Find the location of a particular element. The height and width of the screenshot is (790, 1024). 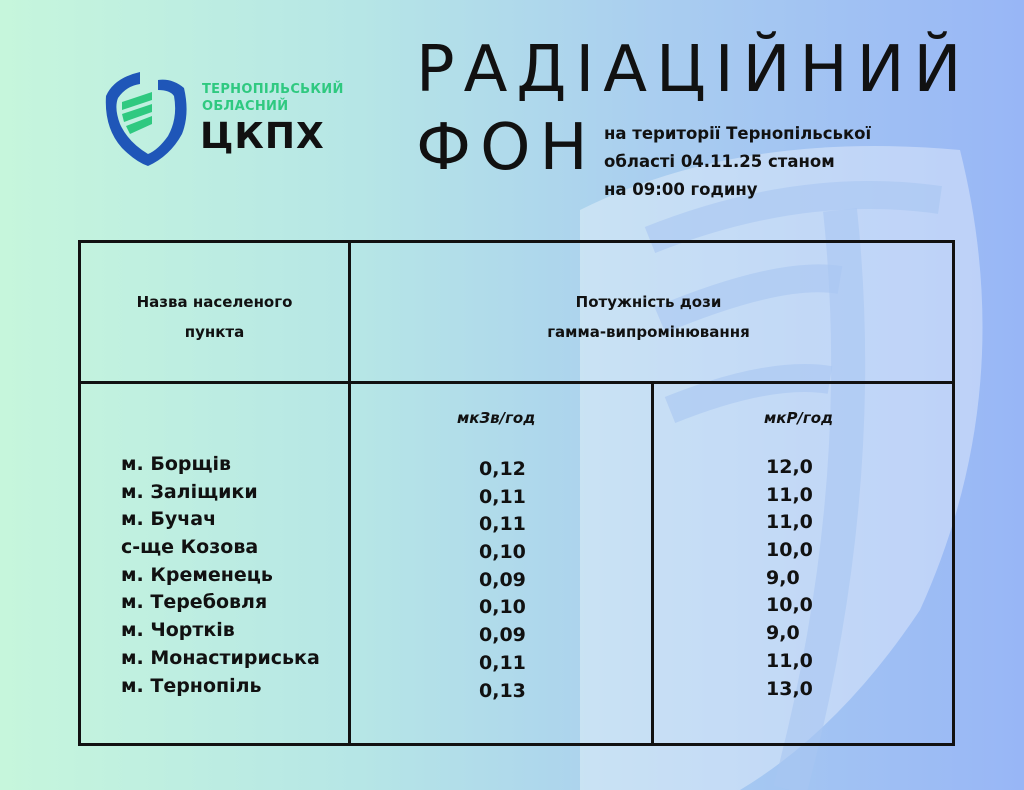

subtitle-line: на 09:00 годину is located at coordinates (681, 189).